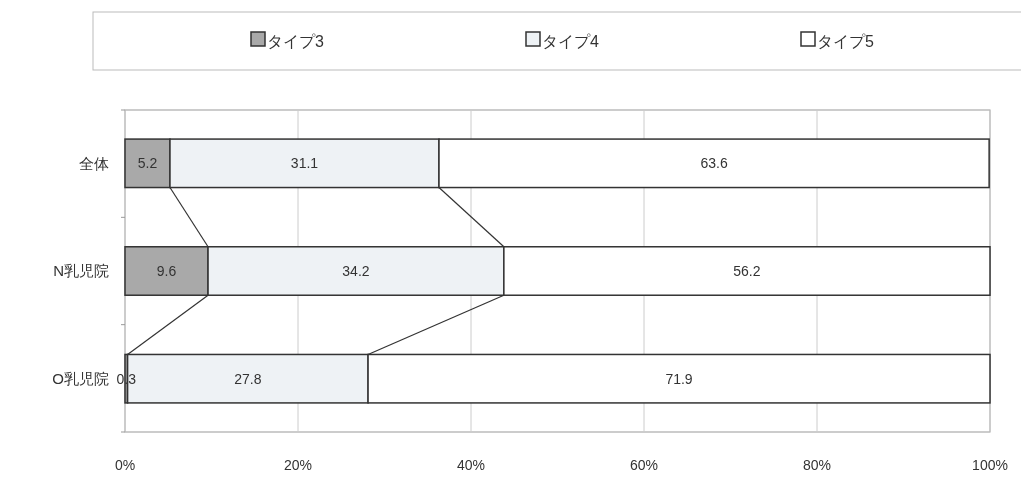 The image size is (1021, 484). I want to click on data-label: 31.1, so click(304, 163).